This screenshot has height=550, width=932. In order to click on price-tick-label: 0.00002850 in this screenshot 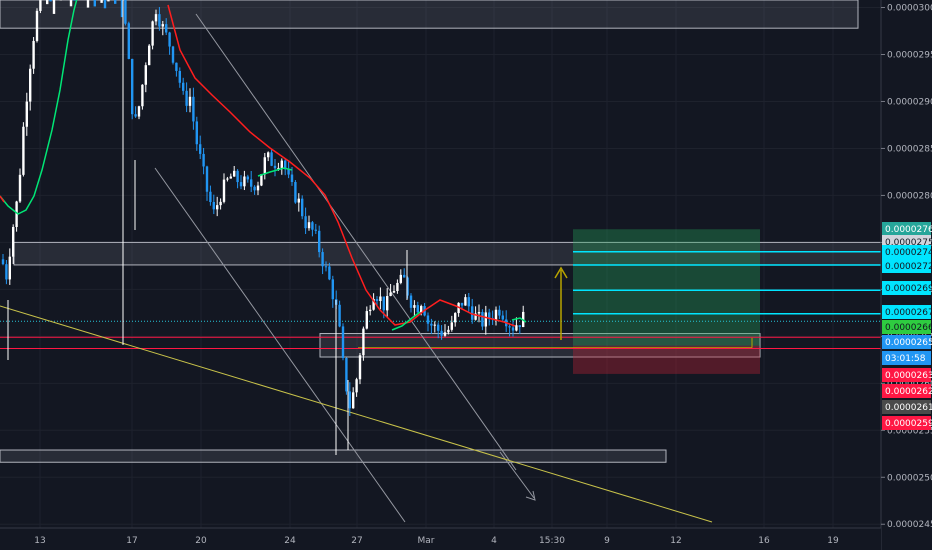, I will do `click(909, 149)`.